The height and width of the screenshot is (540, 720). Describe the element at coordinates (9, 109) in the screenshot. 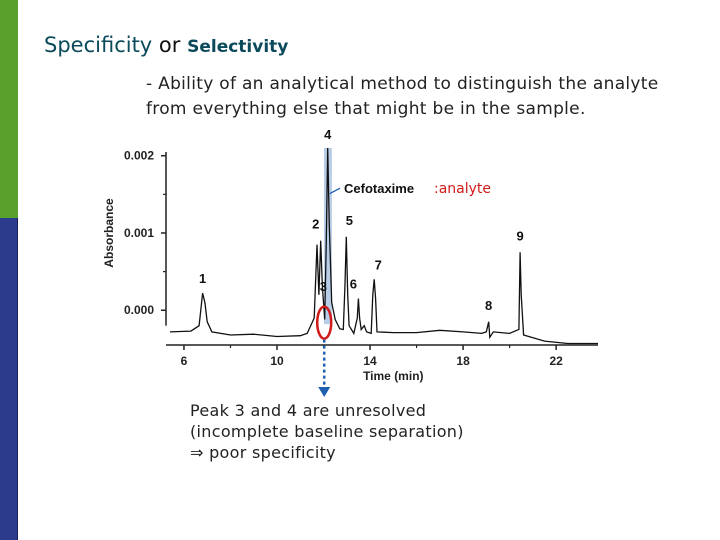

I see `accent-bar-green` at that location.